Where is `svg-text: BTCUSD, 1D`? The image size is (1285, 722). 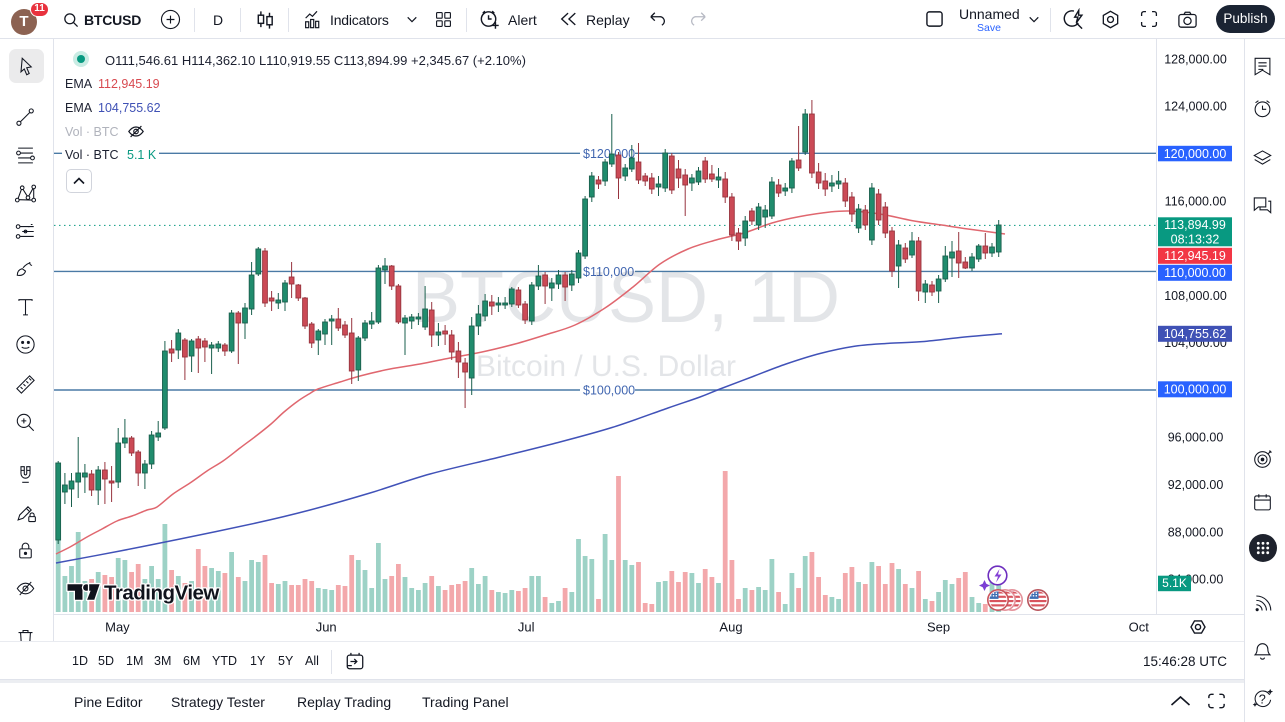 svg-text: BTCUSD, 1D is located at coordinates (626, 298).